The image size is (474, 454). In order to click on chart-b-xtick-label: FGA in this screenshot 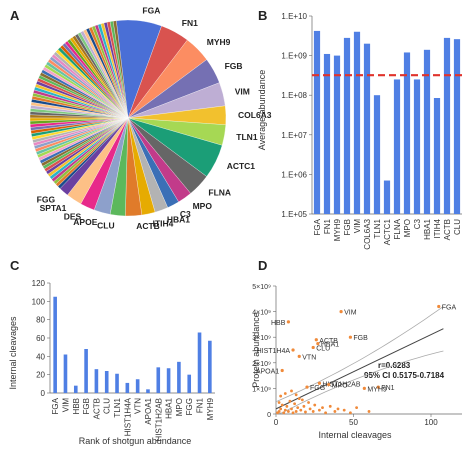, I will do `click(317, 226)`.